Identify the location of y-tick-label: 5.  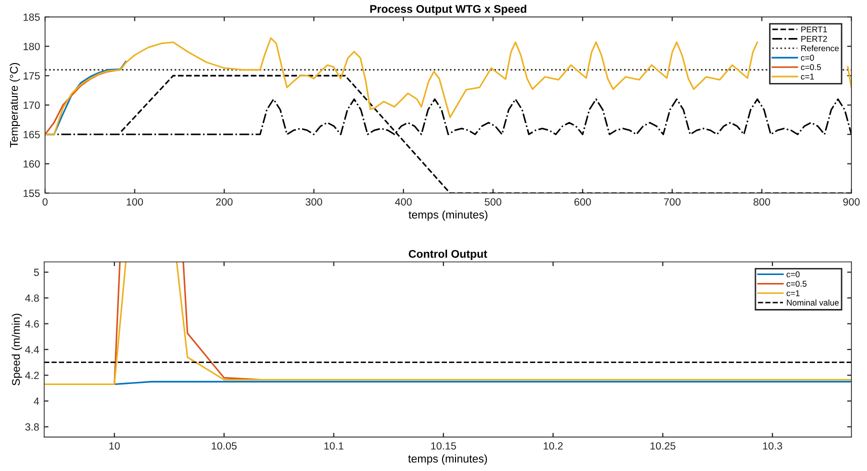
(36, 272).